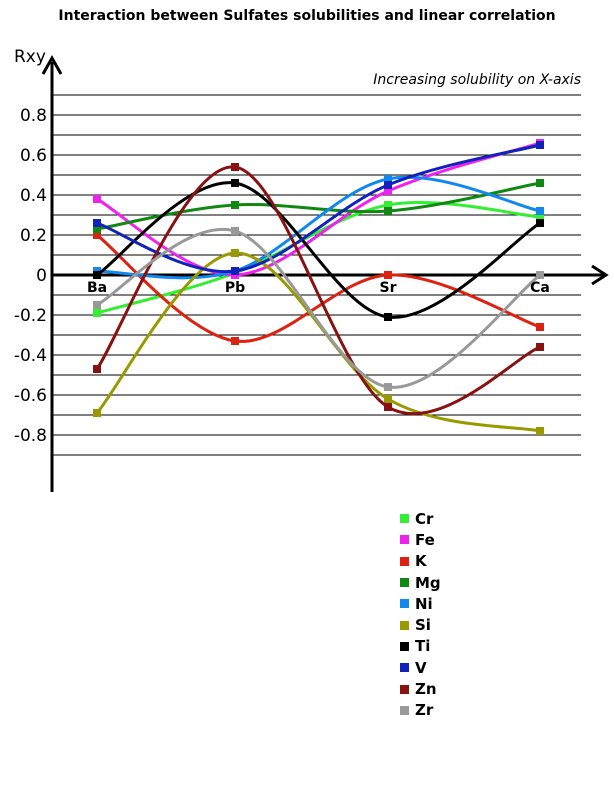 This screenshot has width=614, height=803. I want to click on legend-label: Ni, so click(424, 603).